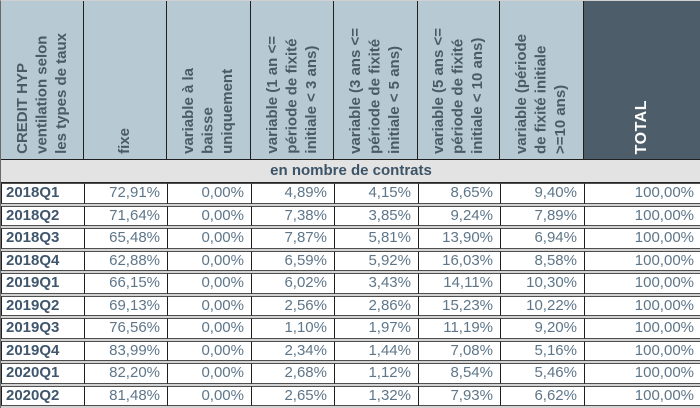  Describe the element at coordinates (125, 193) in the screenshot. I see `cell-value: 72,91%` at that location.